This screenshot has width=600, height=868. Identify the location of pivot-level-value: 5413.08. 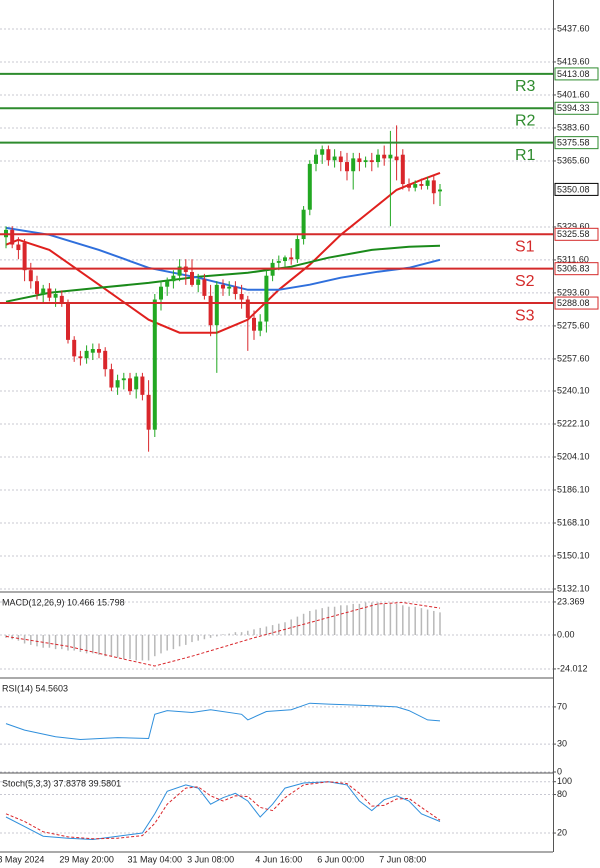
(573, 74).